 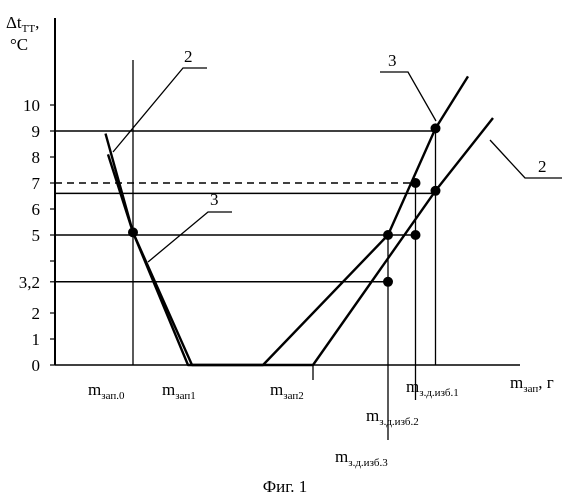 What do you see at coordinates (361, 458) in the screenshot?
I see `x-tick-label-m3: mз.д.изб.3` at bounding box center [361, 458].